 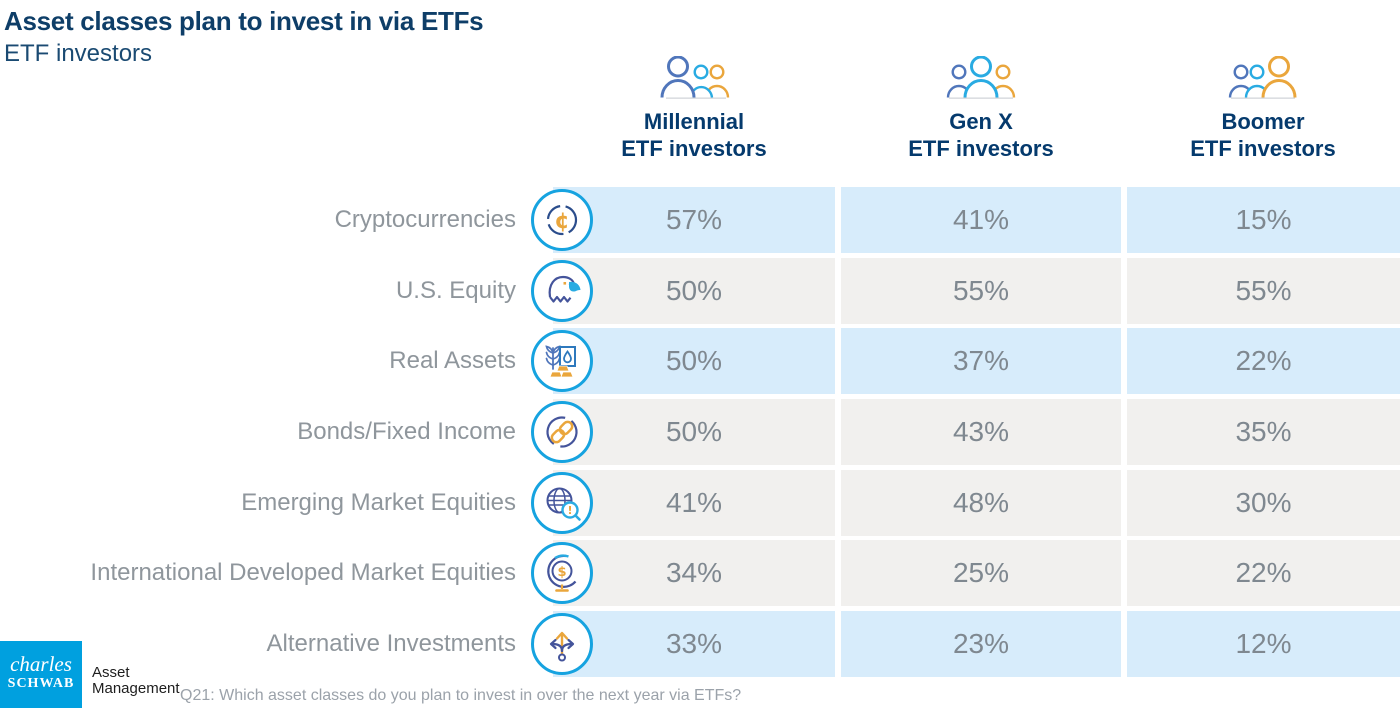 What do you see at coordinates (455, 290) in the screenshot?
I see `row-label: U.S. Equity` at bounding box center [455, 290].